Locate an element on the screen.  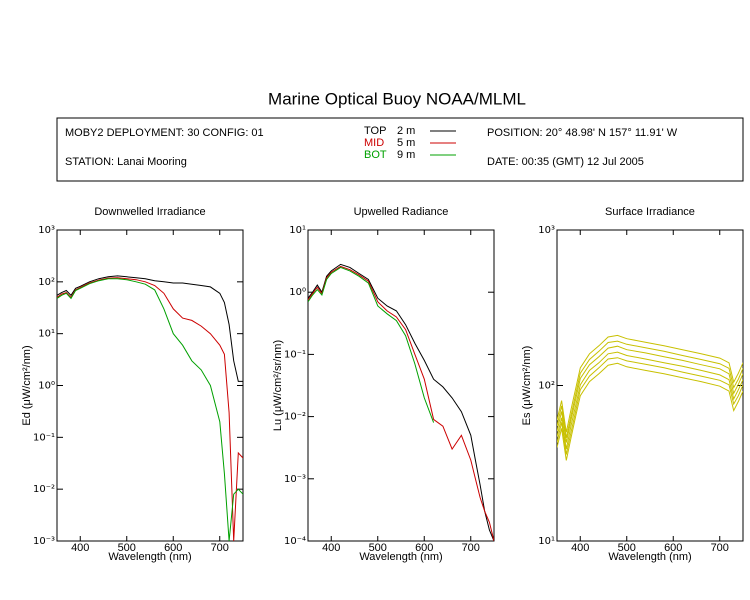
y-tick-label: 10⁻⁴ is located at coordinates (295, 541).